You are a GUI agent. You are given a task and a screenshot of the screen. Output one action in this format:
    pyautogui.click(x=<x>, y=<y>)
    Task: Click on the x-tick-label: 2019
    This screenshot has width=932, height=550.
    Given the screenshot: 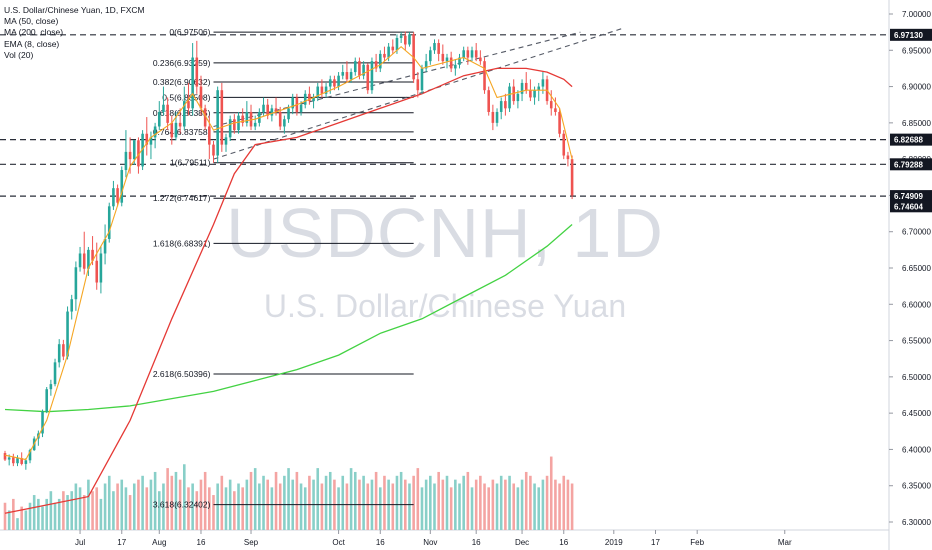 What is the action you would take?
    pyautogui.click(x=614, y=542)
    